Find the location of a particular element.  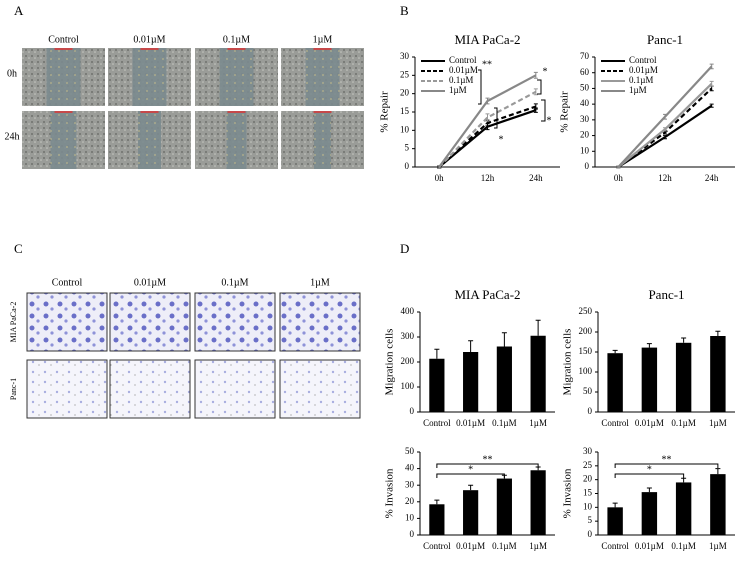

y-tick-label: 30 is located at coordinates (588, 451).